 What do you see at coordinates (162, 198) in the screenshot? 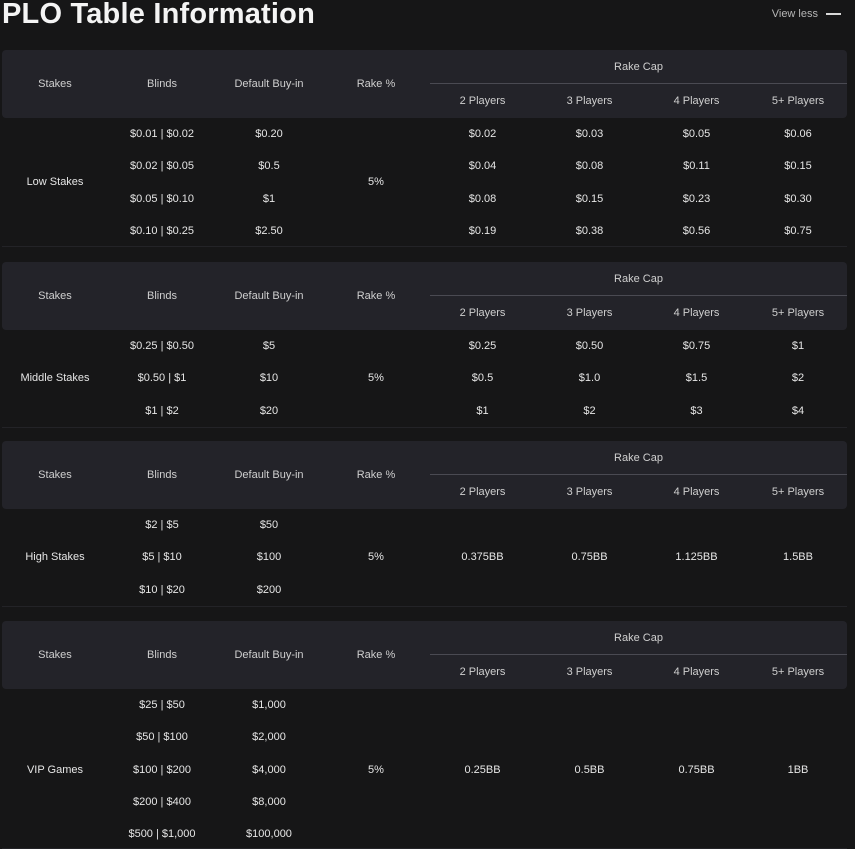
I see `blinds-value: $0.05 | $0.10` at bounding box center [162, 198].